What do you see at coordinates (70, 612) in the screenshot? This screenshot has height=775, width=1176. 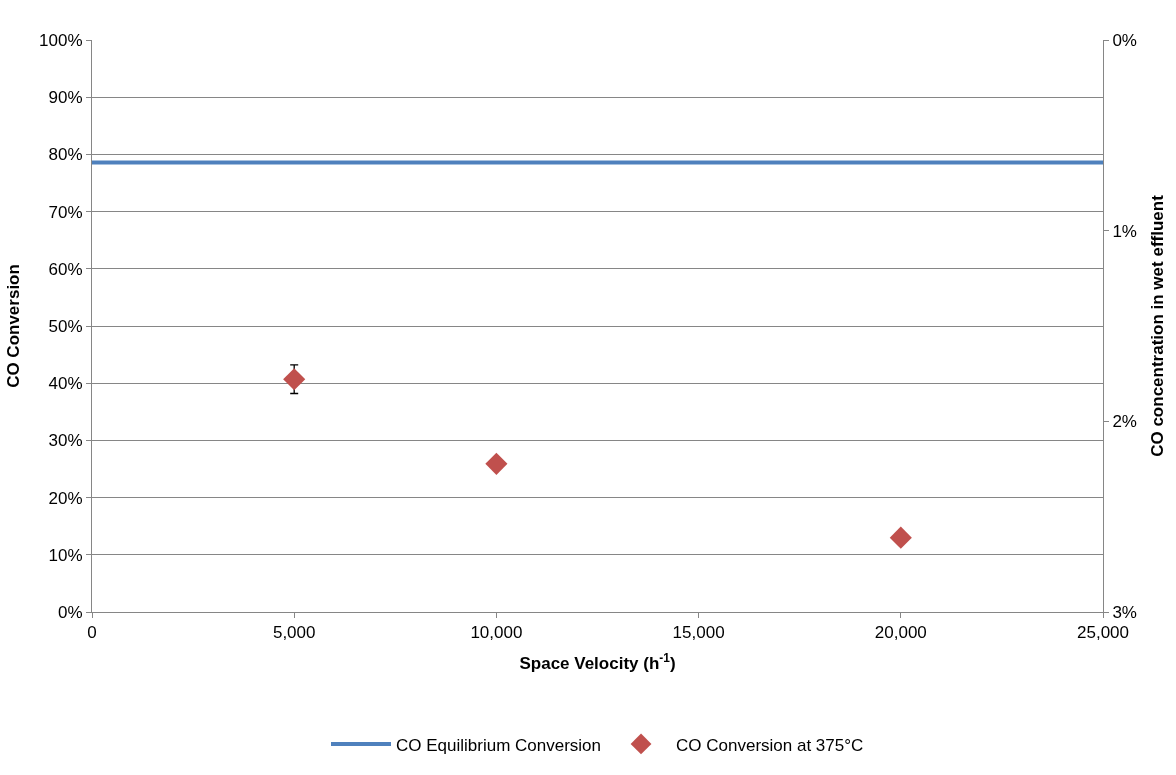 I see `y-tick-label: 0%` at bounding box center [70, 612].